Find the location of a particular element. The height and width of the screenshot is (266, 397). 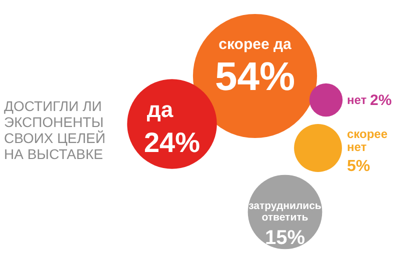

text: ДОСТИГЛИ ЛИ ЭКСПОНЕНТЫ СВОИХ ЦЕЛЕЙ НА ВЫСТАВКЕ is located at coordinates (55, 130).